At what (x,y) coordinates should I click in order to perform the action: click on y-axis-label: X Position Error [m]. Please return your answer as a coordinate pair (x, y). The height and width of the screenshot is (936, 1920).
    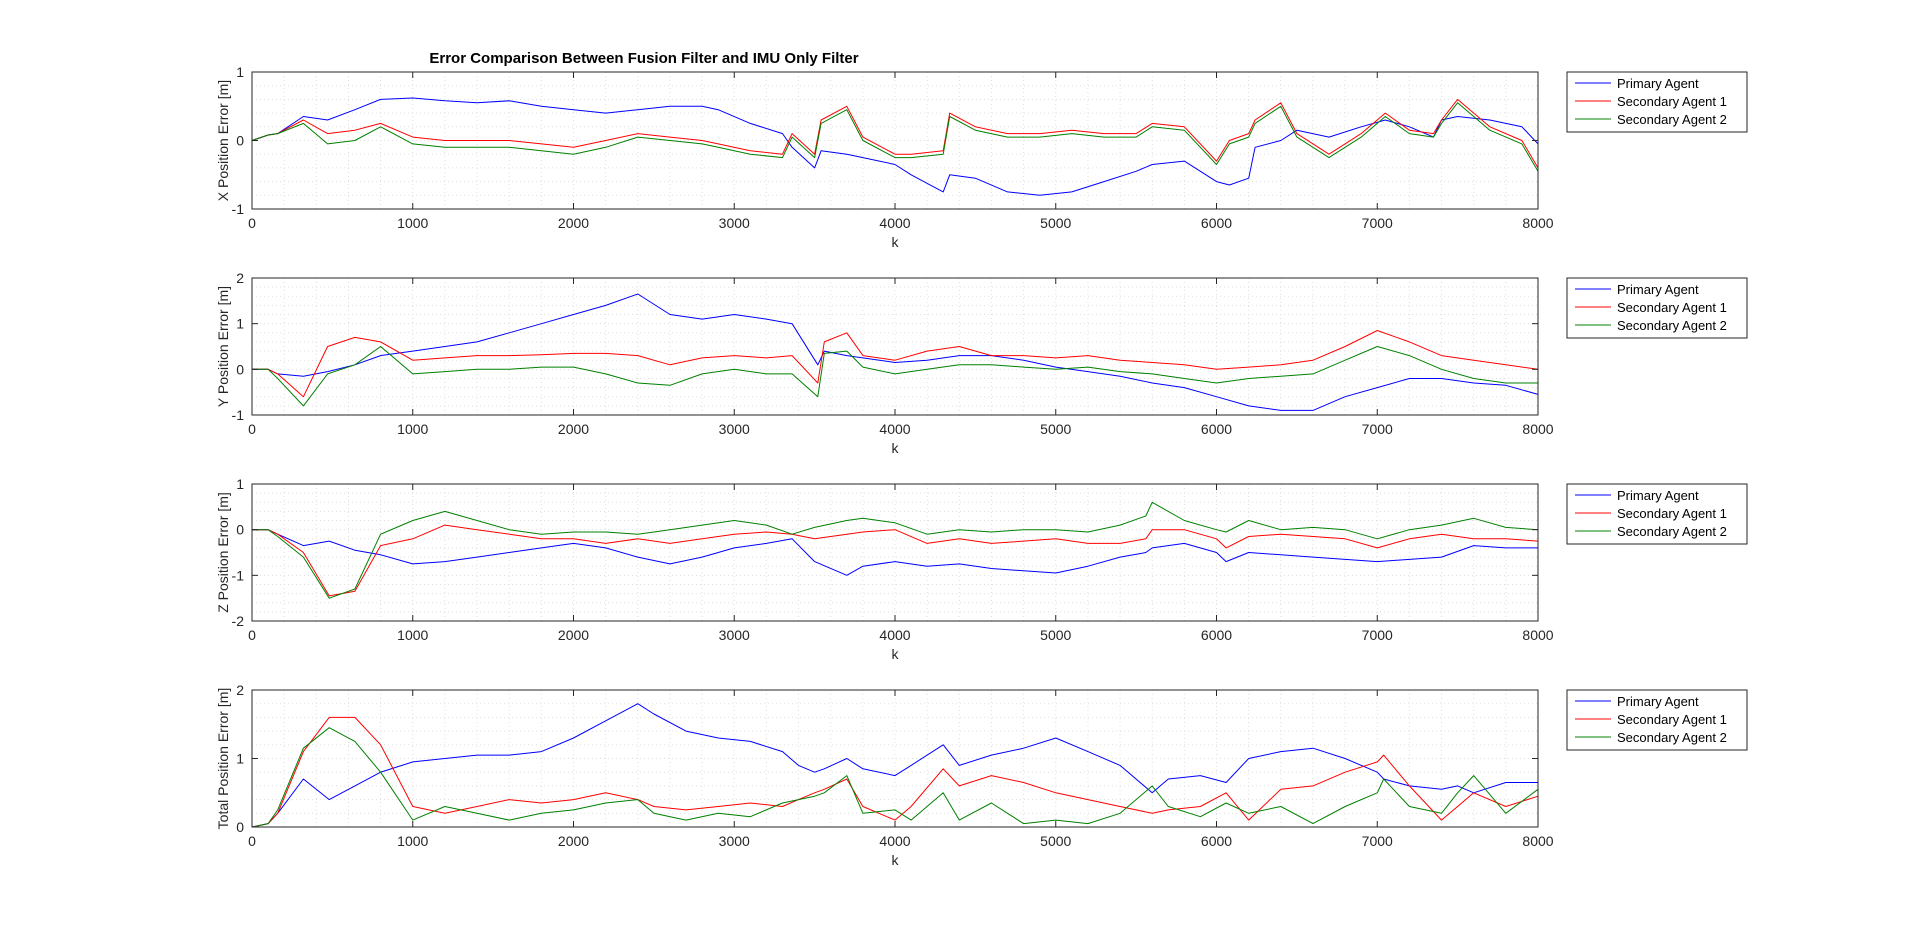
    Looking at the image, I should click on (223, 140).